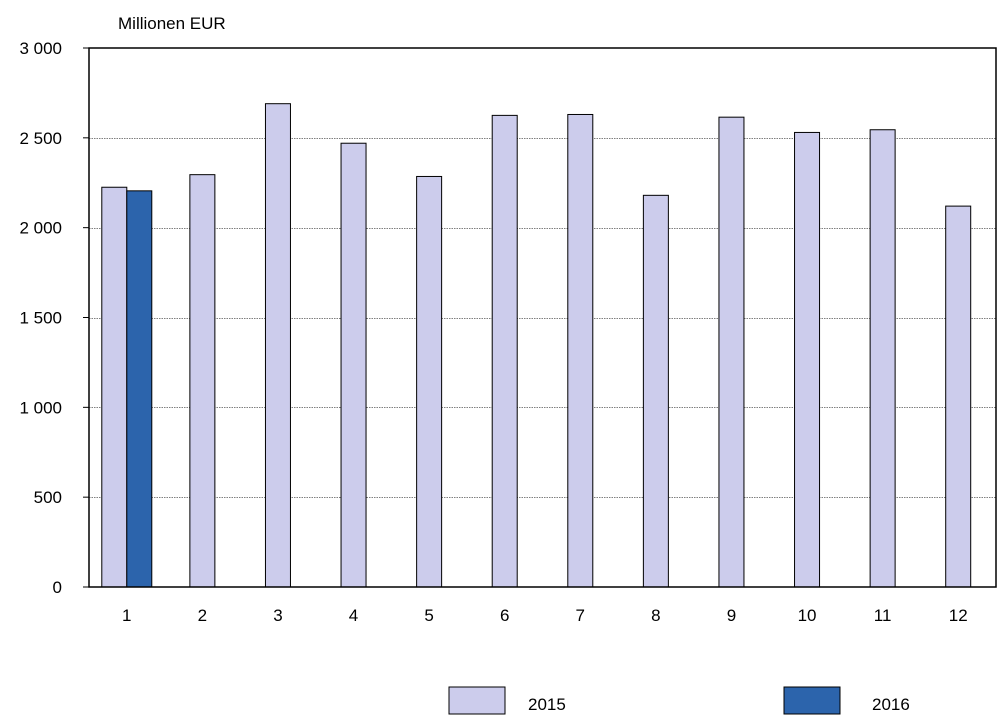  What do you see at coordinates (731, 615) in the screenshot?
I see `x-tick-label: 9` at bounding box center [731, 615].